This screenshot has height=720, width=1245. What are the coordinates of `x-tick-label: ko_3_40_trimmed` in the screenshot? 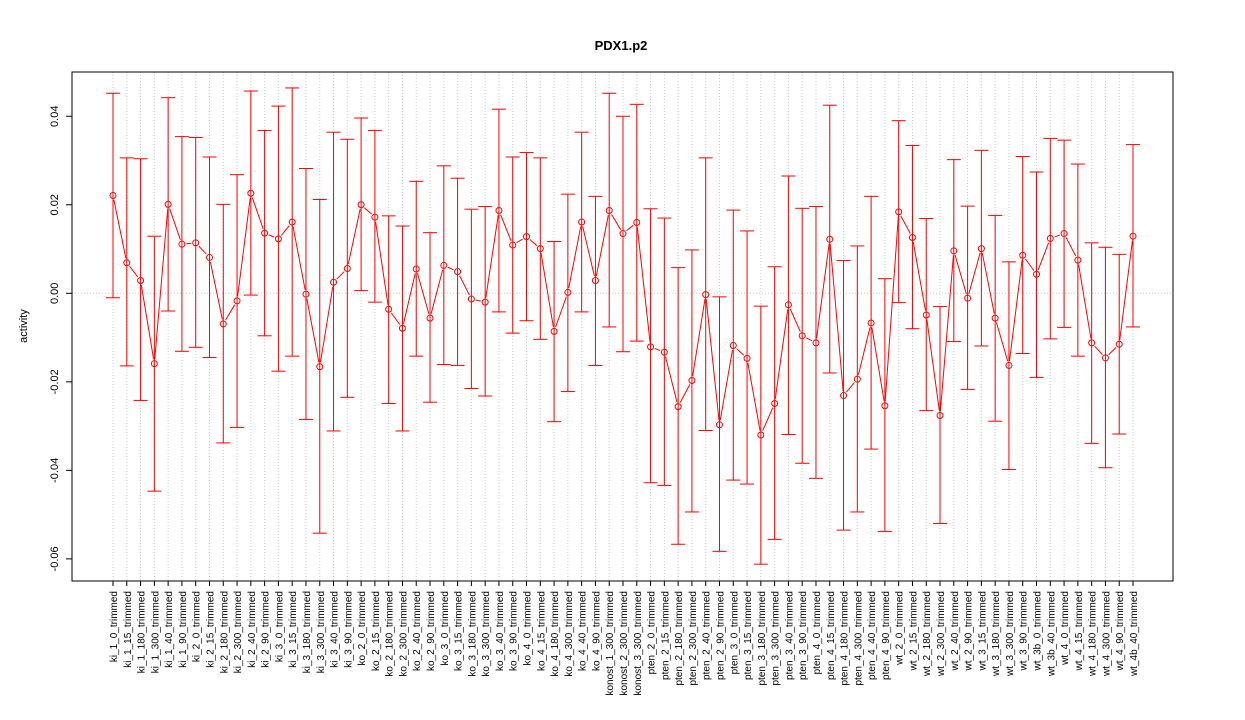 It's located at (500, 631).